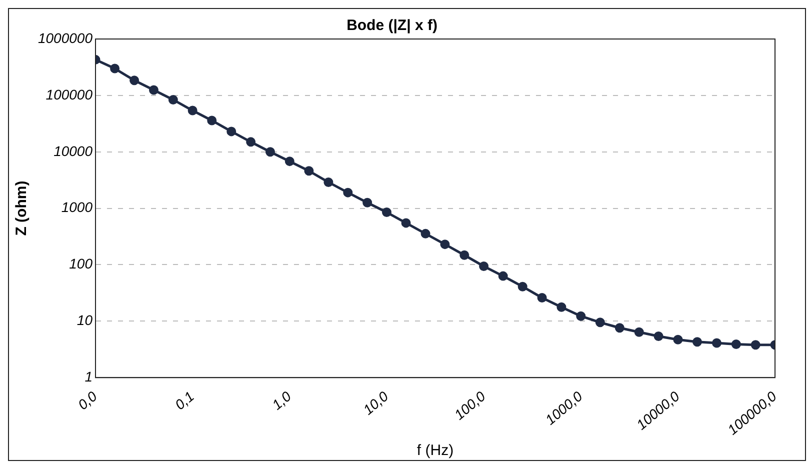  What do you see at coordinates (73, 150) in the screenshot?
I see `y-tick-label: 10000` at bounding box center [73, 150].